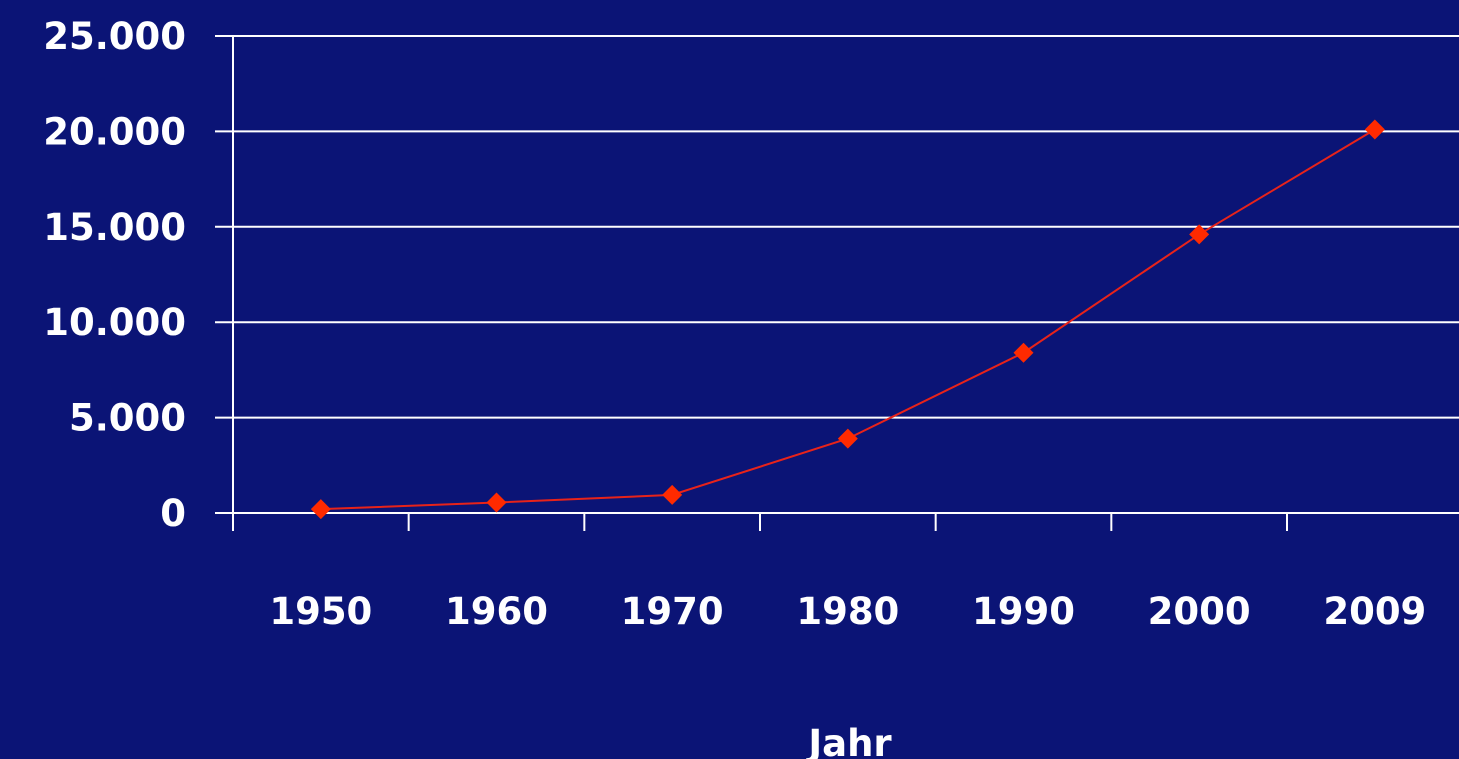 This screenshot has height=759, width=1459. Describe the element at coordinates (114, 36) in the screenshot. I see `y-tick-label: 25.000` at that location.